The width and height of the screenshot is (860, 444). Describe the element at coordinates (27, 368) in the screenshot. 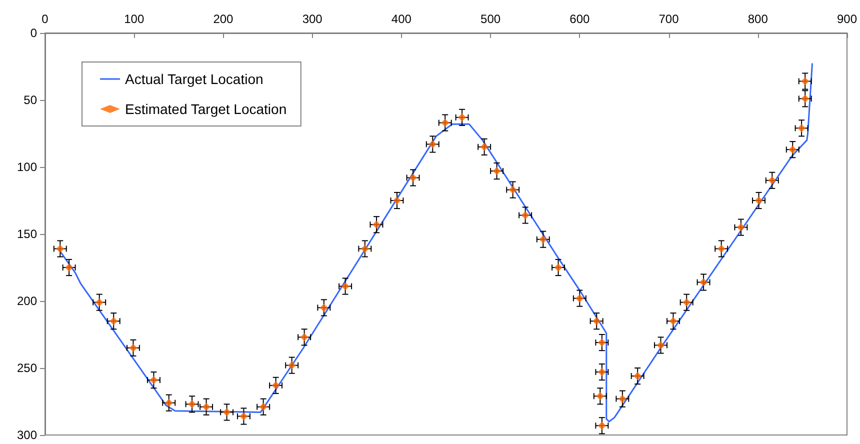

I see `y-tick-label: 250` at that location.